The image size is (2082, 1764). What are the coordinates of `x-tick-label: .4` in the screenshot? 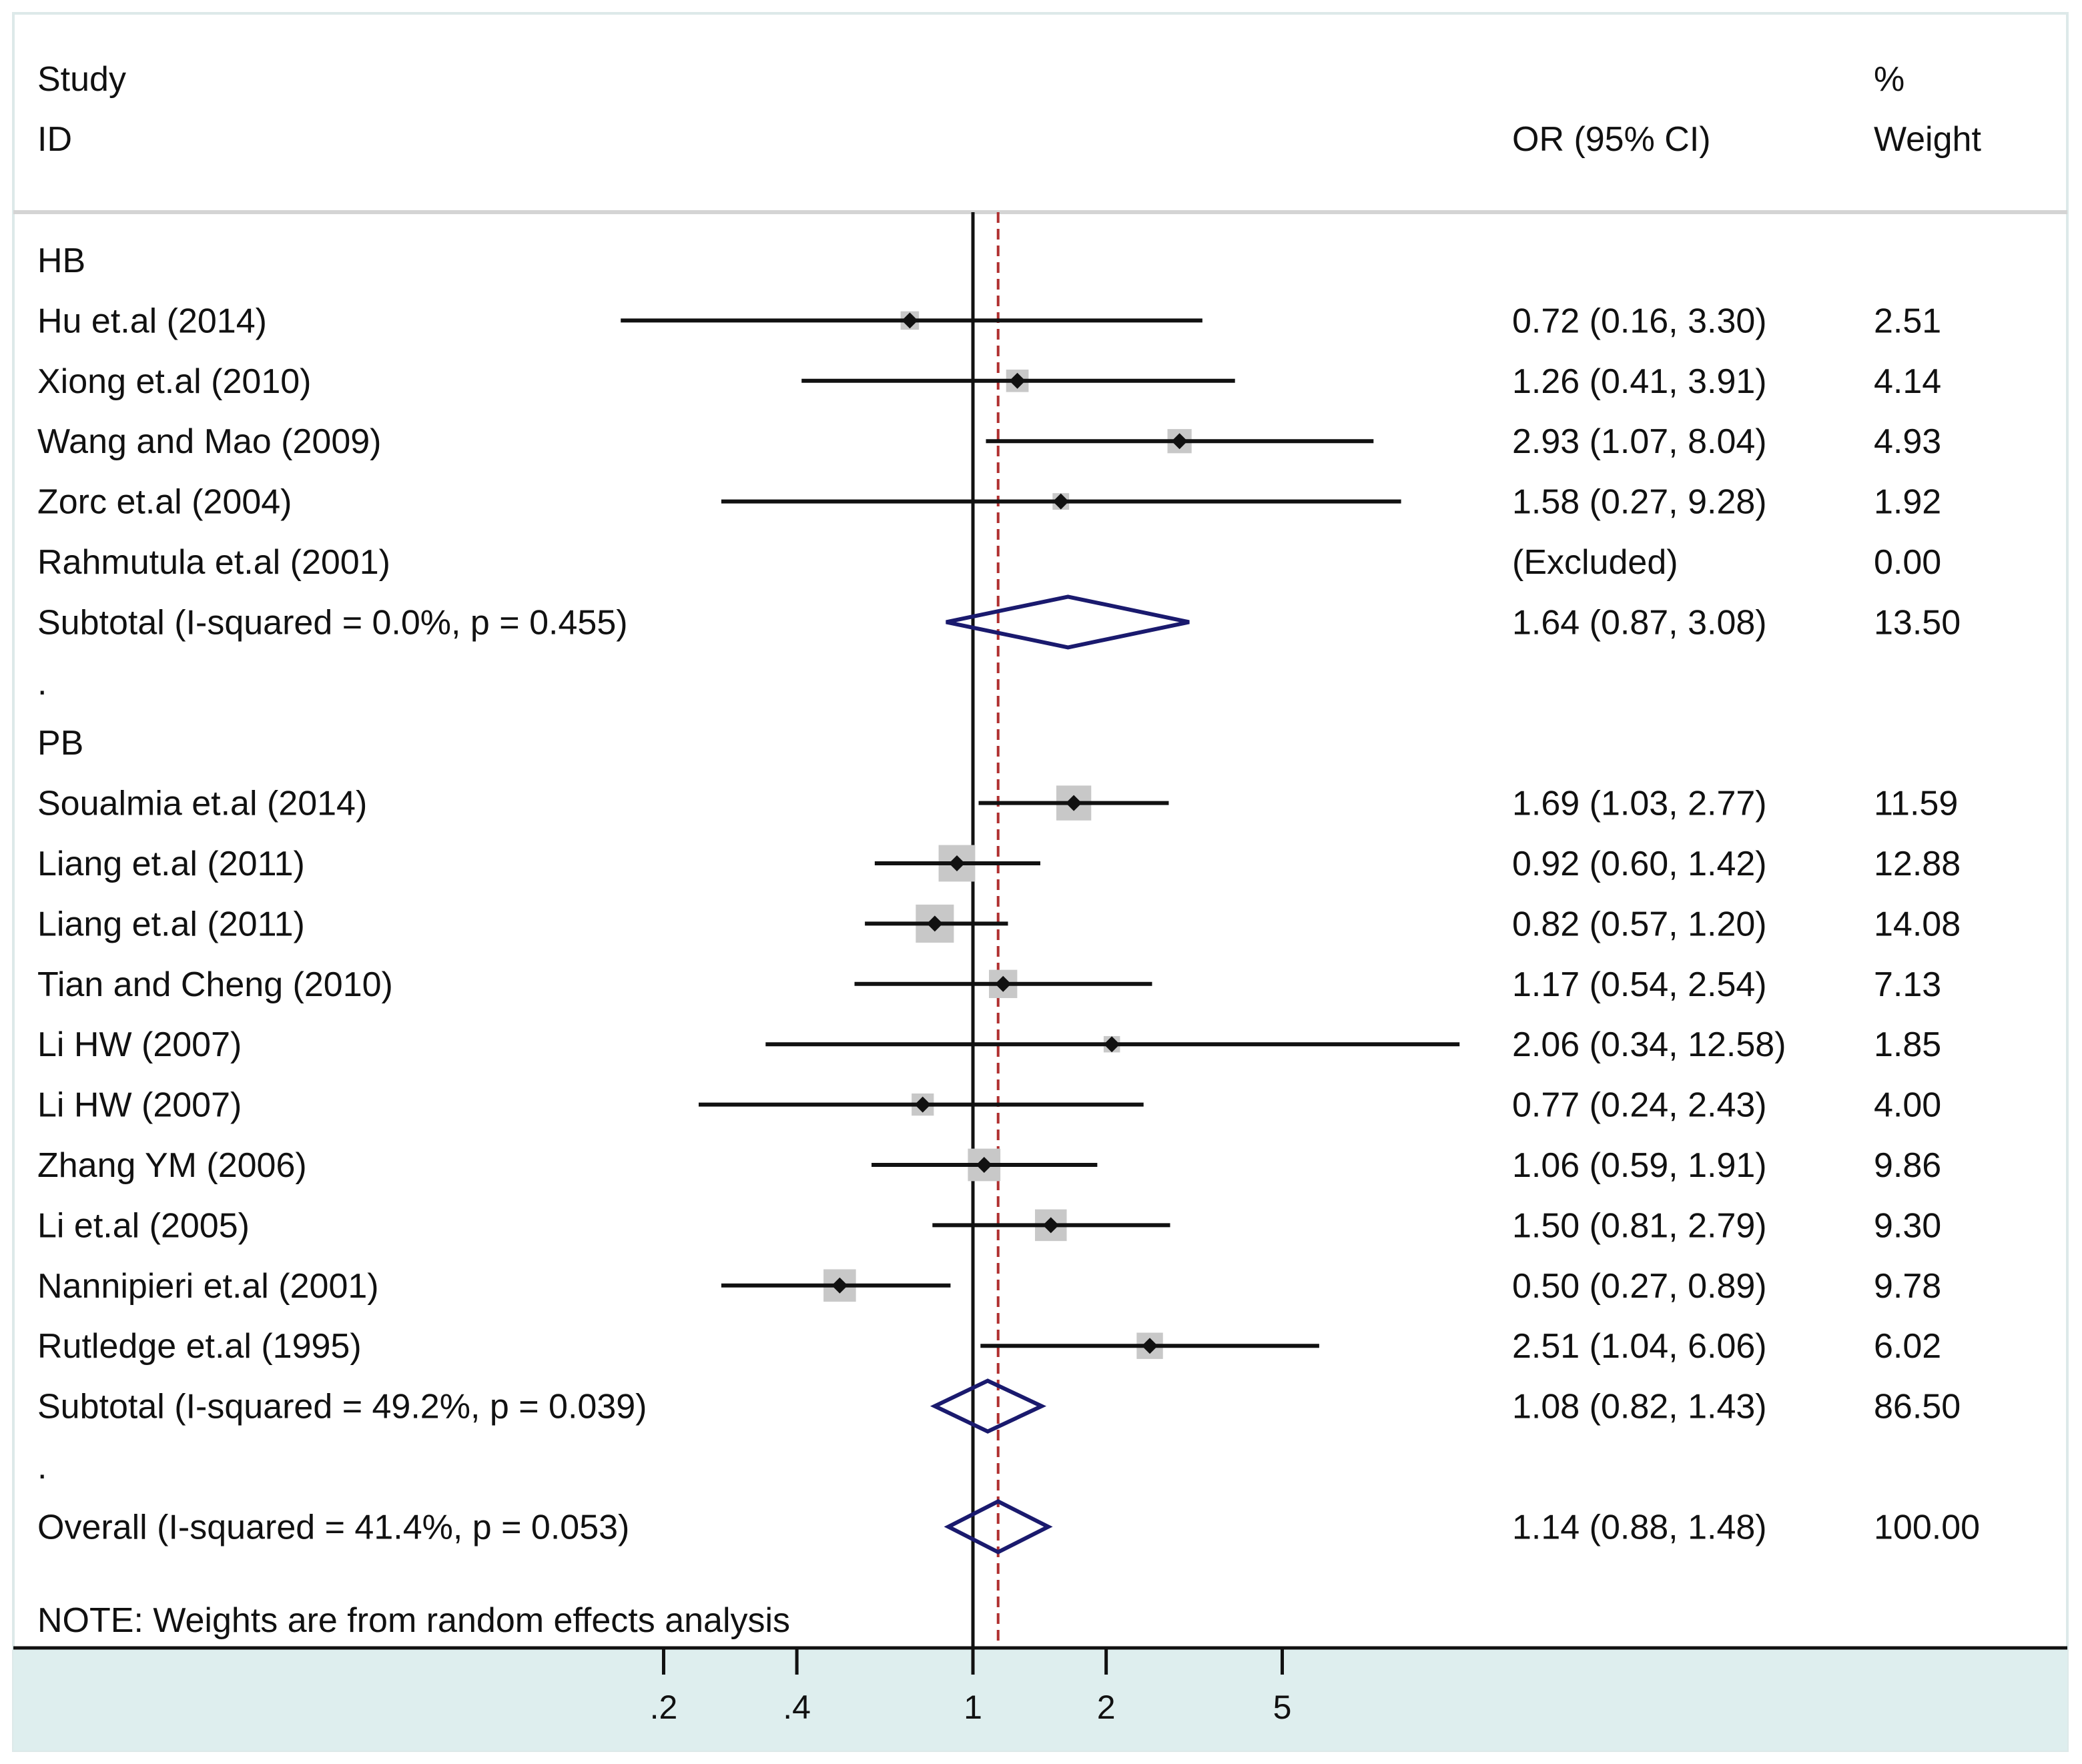 It's located at (797, 1707).